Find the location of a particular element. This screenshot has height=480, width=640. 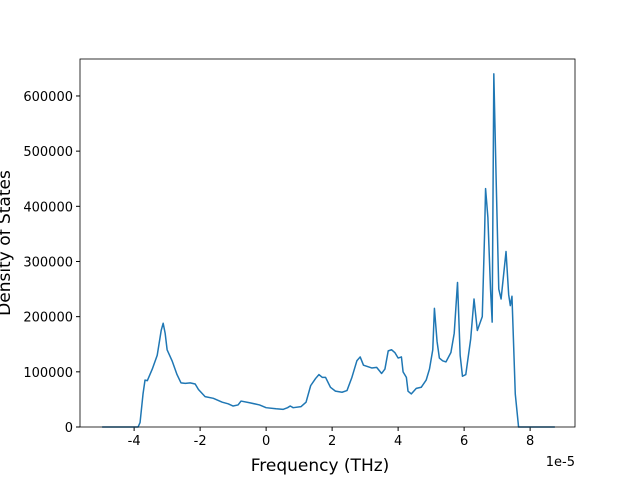

x-tick-label: 2 is located at coordinates (332, 441).